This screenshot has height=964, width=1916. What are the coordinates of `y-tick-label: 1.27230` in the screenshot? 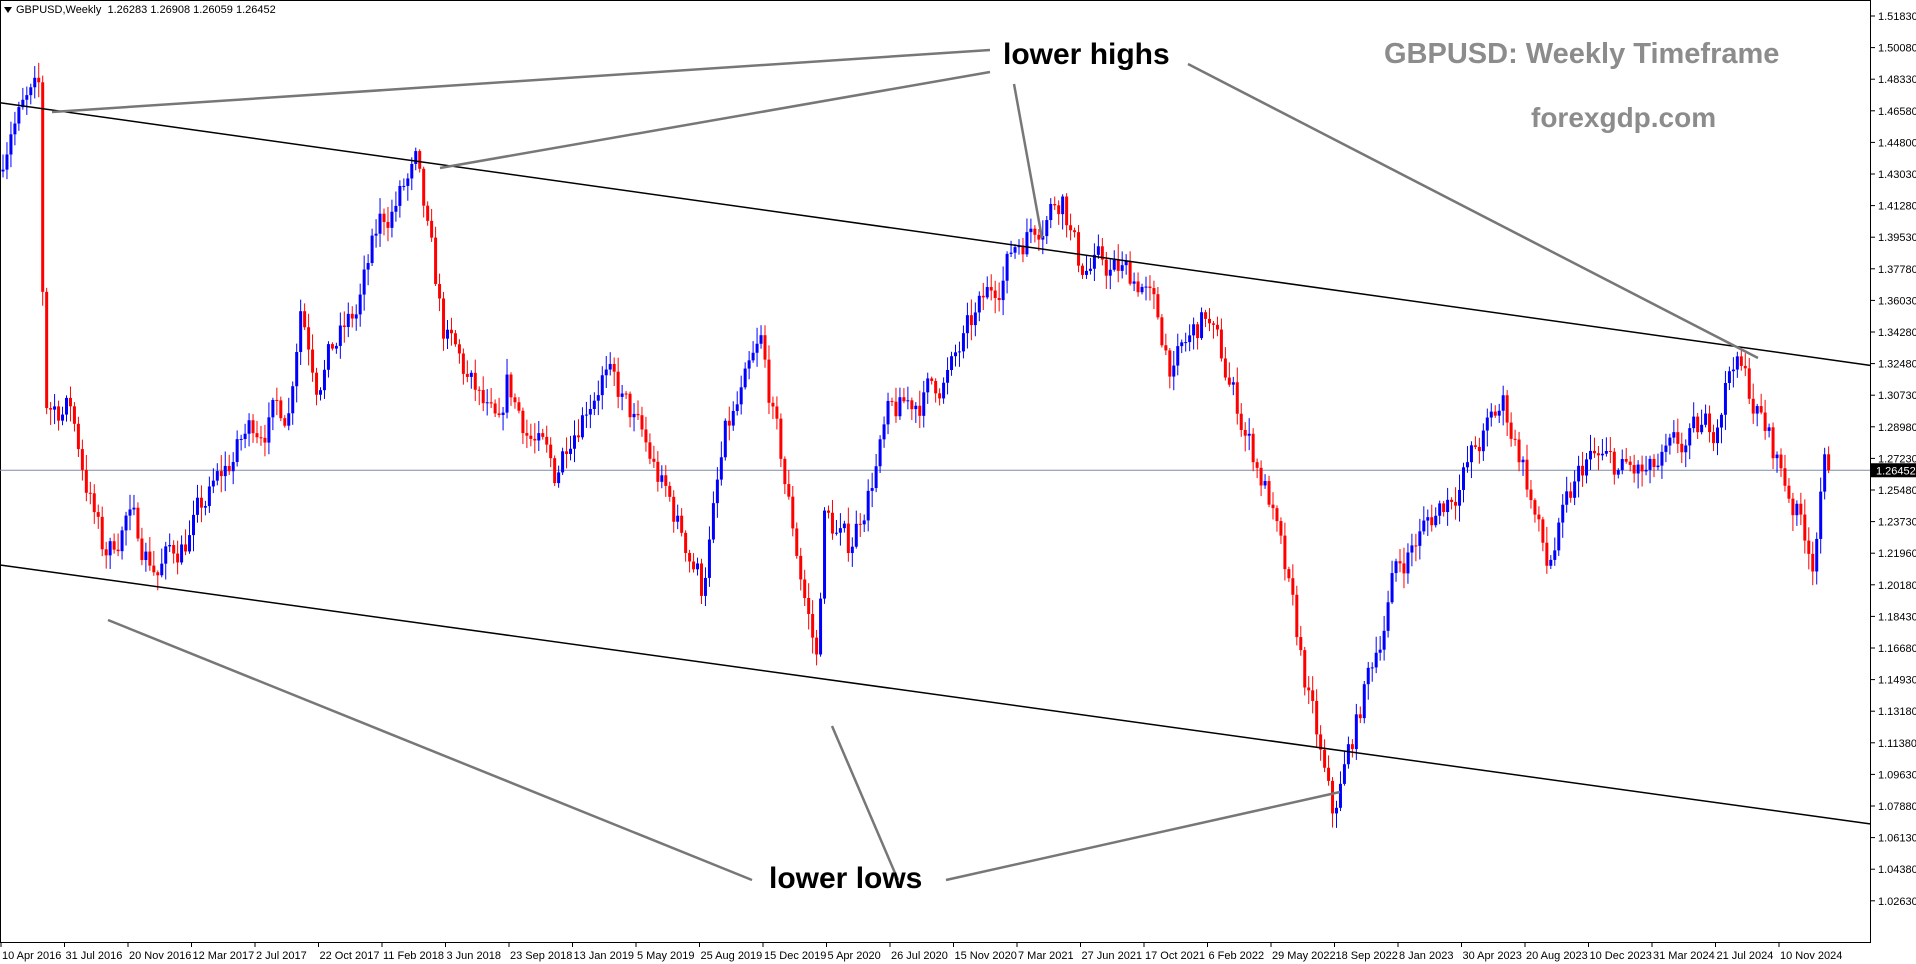 It's located at (1897, 459).